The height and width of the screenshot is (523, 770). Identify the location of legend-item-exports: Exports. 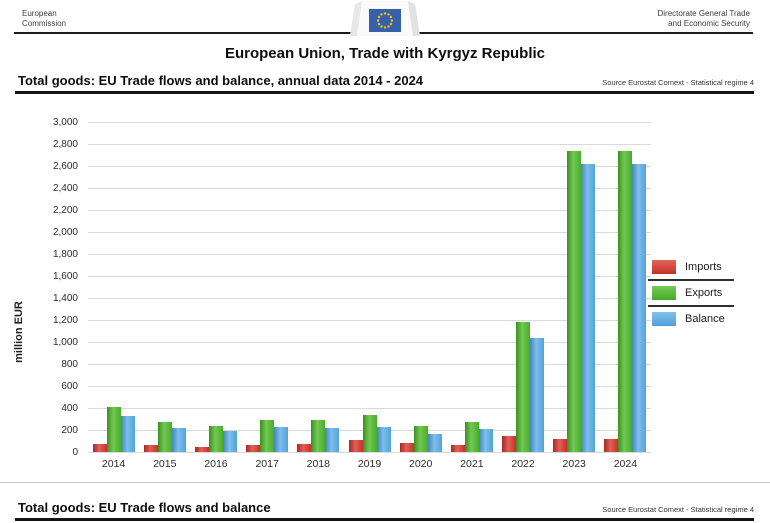
(691, 294).